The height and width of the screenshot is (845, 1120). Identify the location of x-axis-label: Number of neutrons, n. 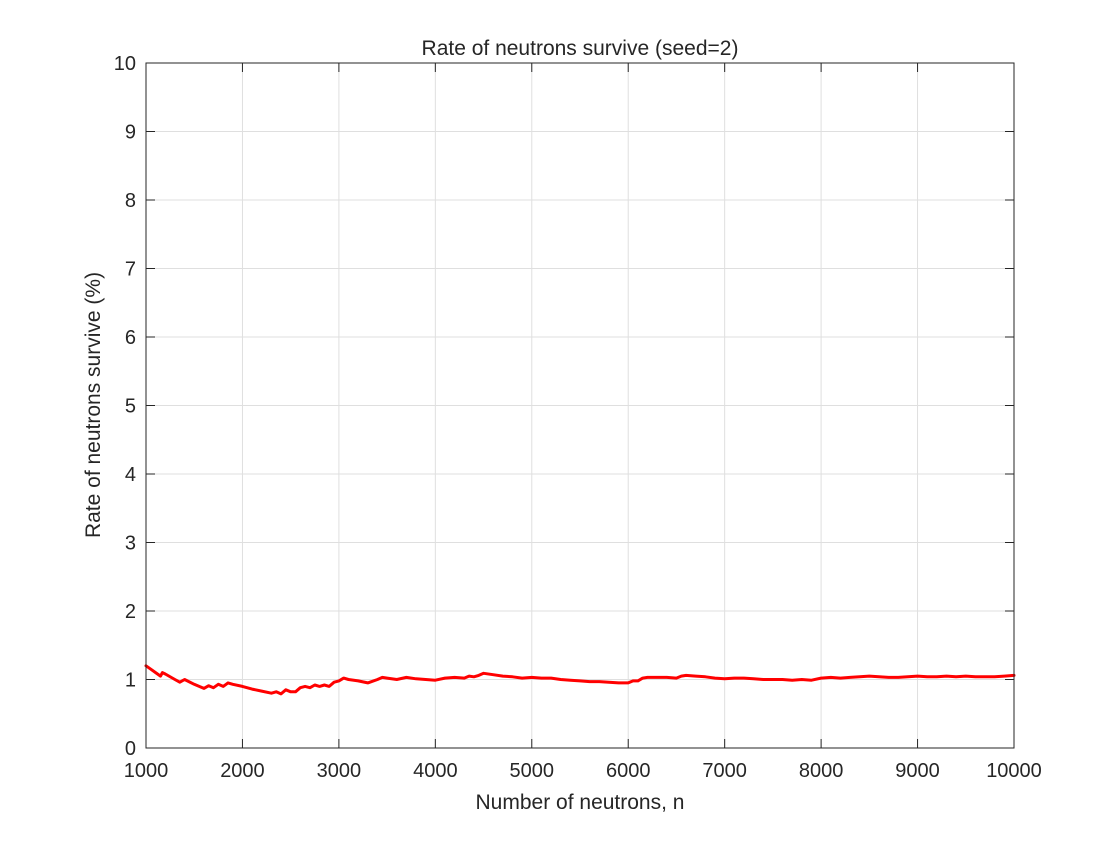
(580, 802).